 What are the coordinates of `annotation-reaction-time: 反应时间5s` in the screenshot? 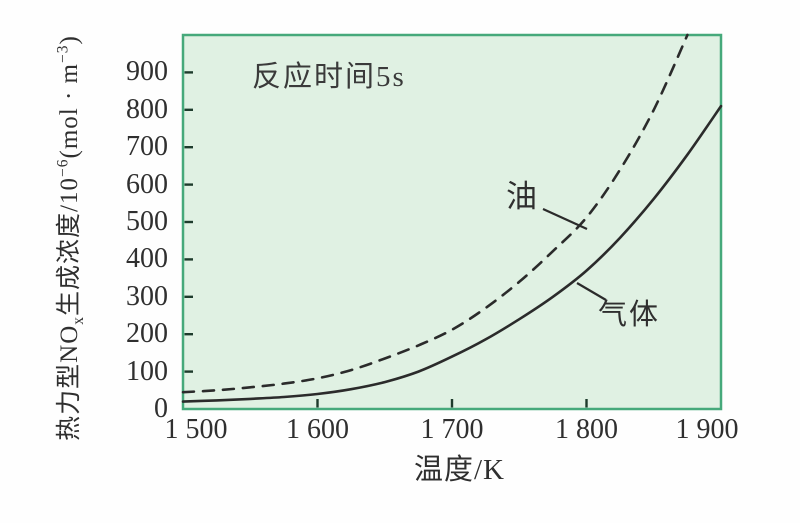 It's located at (329, 77).